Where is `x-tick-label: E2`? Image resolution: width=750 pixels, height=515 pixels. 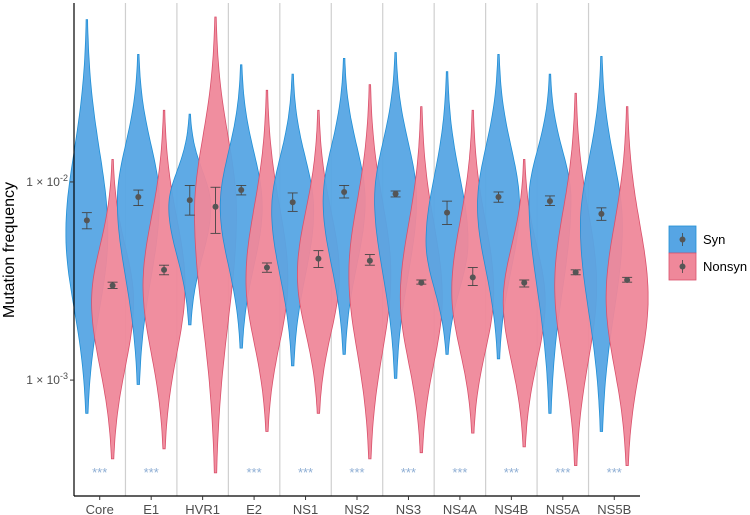 x-tick-label: E2 is located at coordinates (254, 508).